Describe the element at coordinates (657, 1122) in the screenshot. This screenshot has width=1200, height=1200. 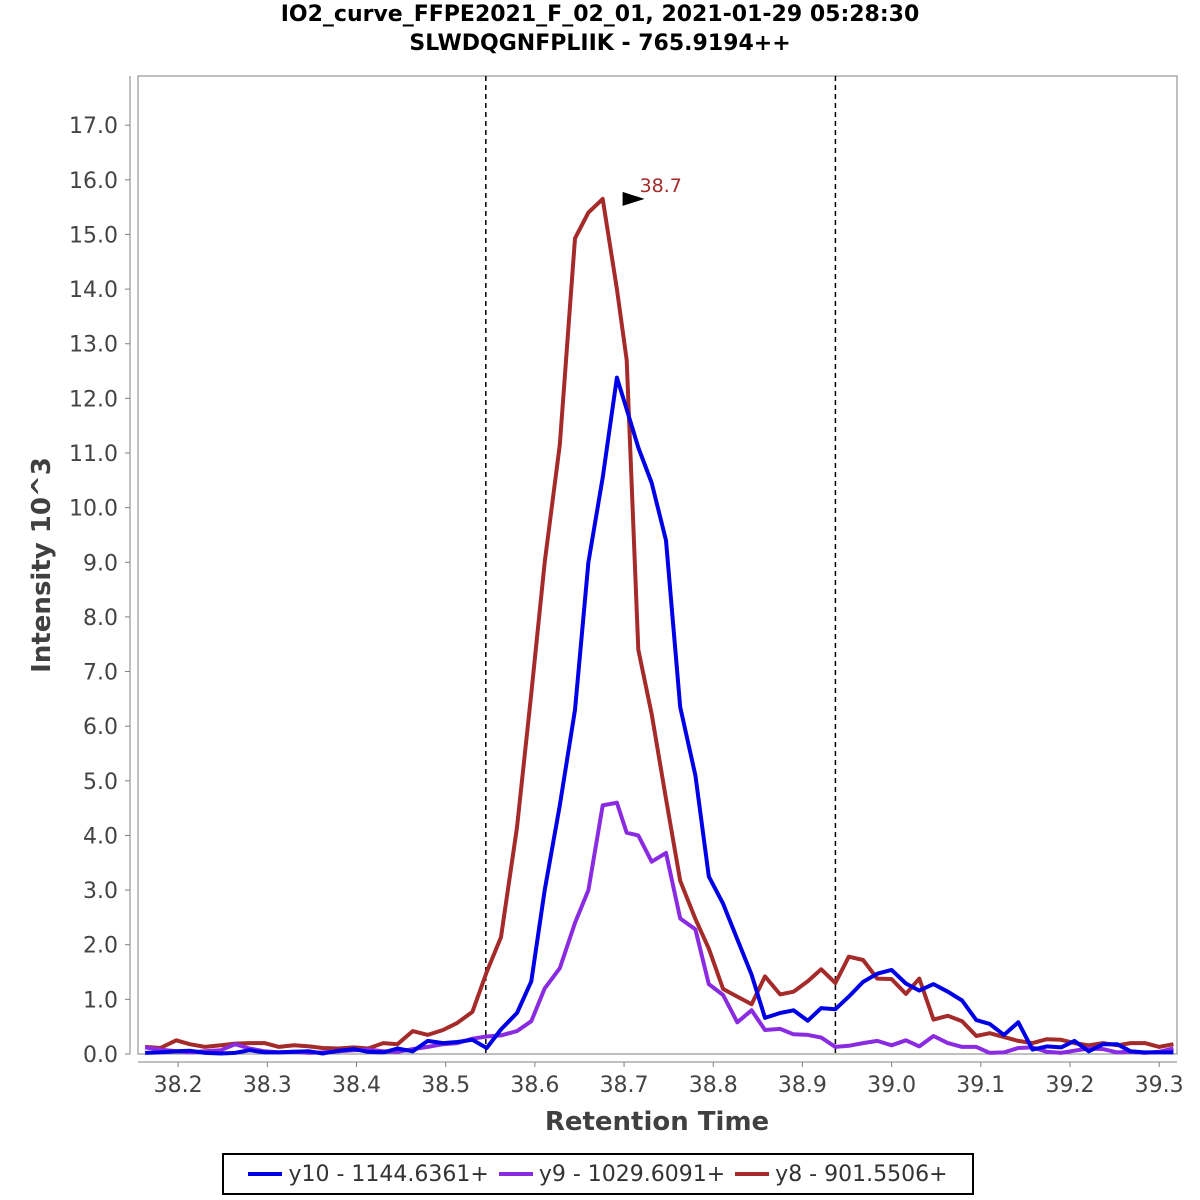
I see `x-axis-label: Retention Time` at that location.